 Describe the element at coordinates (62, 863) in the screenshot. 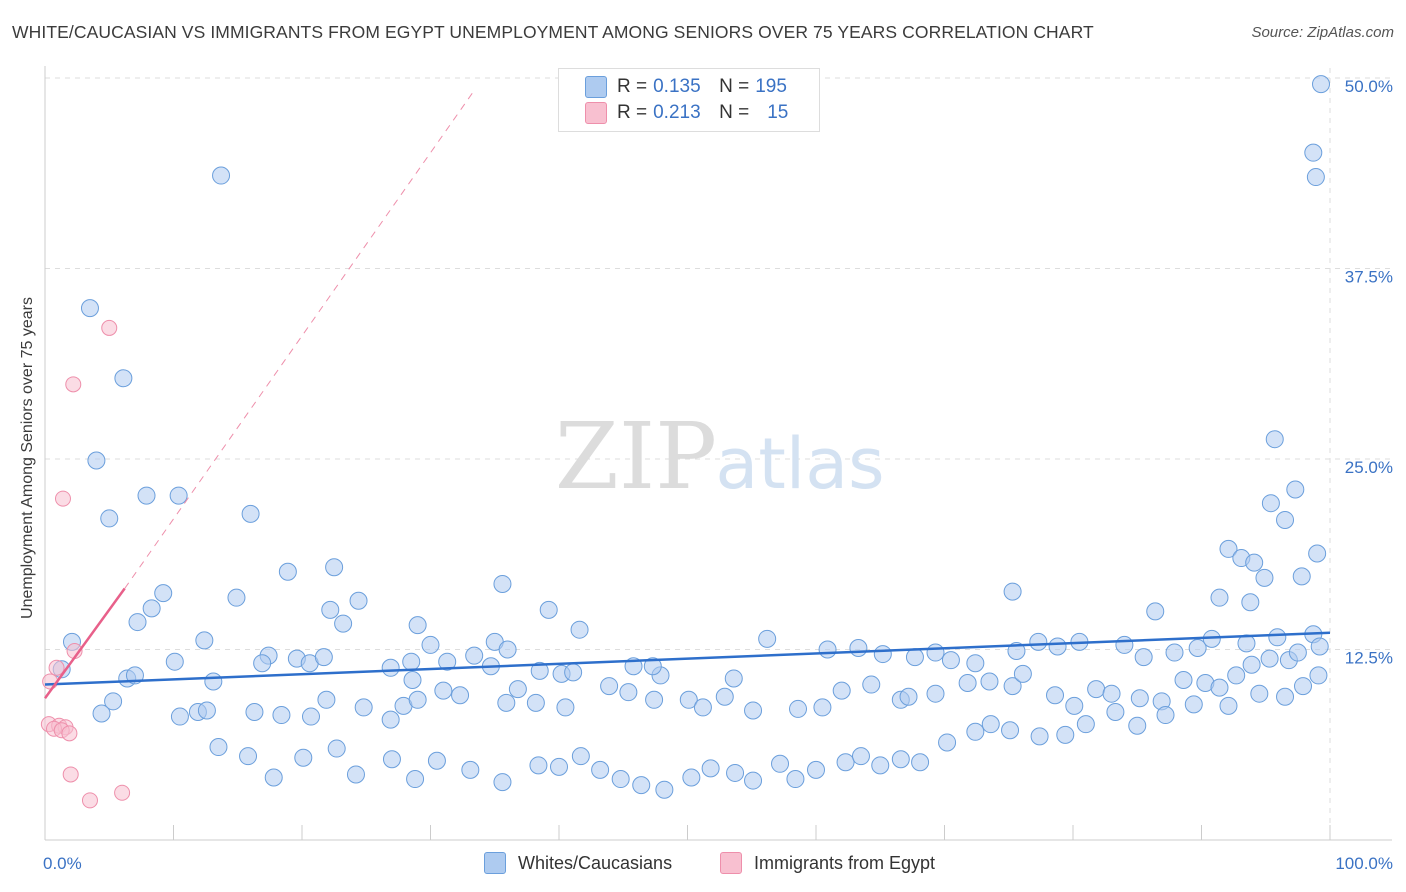

I see `x-tick-label-min: 0.0%` at that location.